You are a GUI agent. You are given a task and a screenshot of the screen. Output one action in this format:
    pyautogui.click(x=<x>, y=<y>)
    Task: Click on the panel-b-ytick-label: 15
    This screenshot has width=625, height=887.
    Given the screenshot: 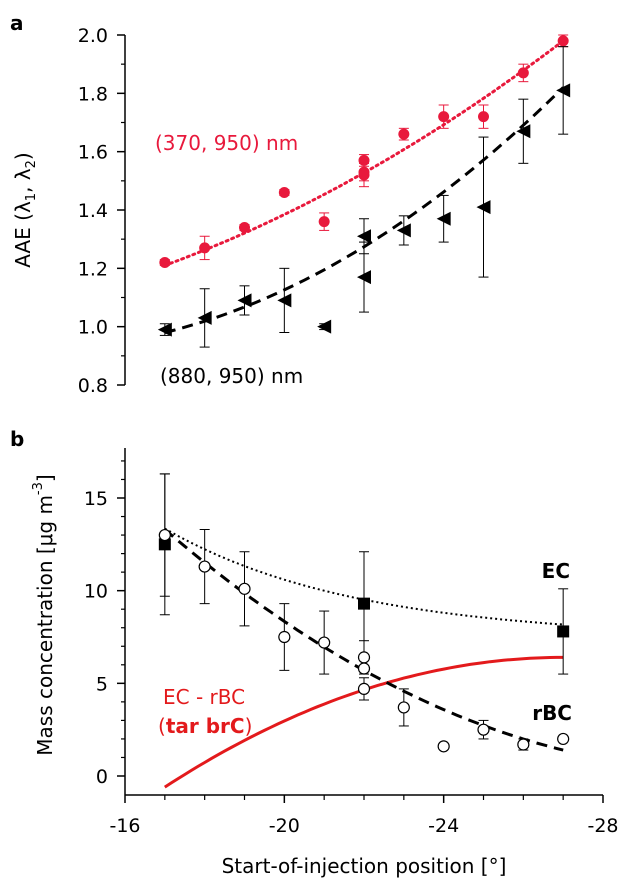 What is the action you would take?
    pyautogui.click(x=96, y=499)
    